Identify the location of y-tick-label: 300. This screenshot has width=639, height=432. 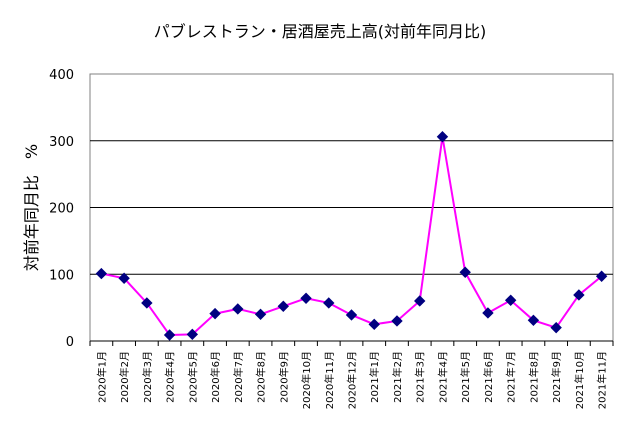
(61, 142).